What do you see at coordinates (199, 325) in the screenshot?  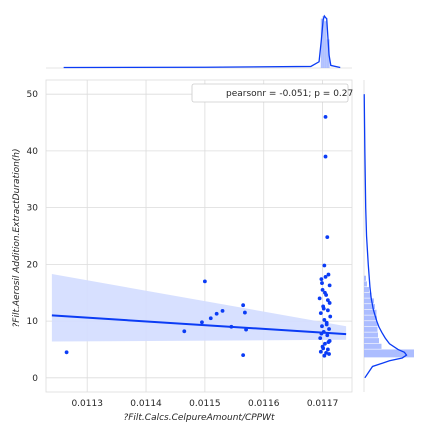 I see `regression-line` at bounding box center [199, 325].